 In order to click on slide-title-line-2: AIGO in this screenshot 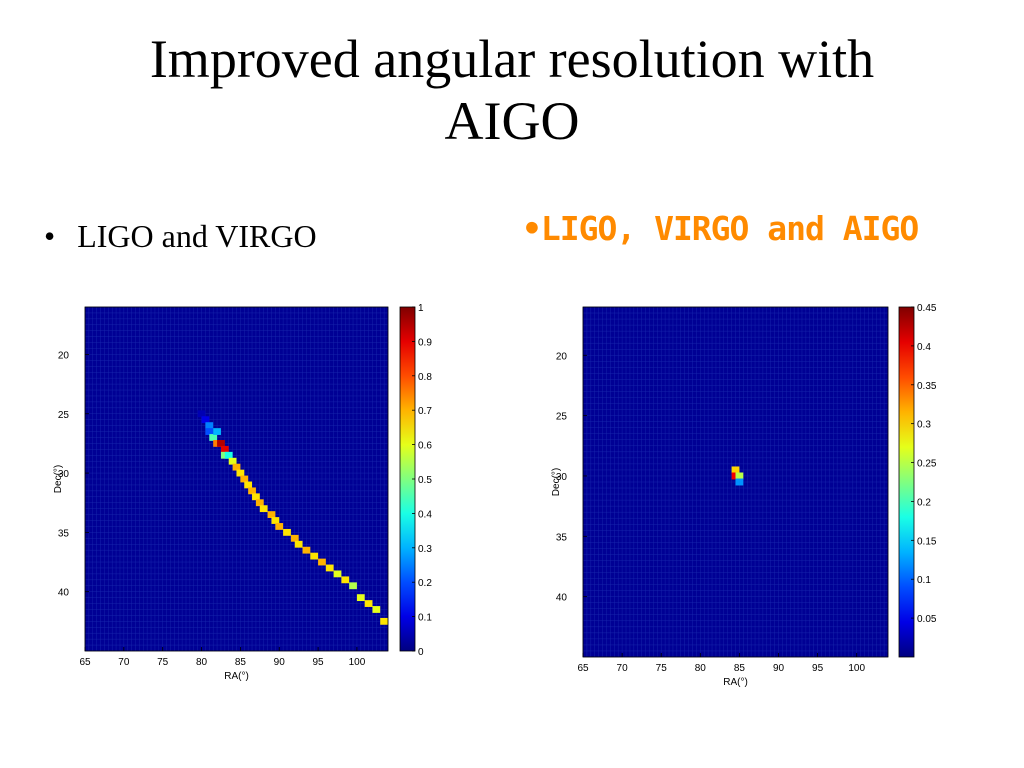, I will do `click(512, 121)`.